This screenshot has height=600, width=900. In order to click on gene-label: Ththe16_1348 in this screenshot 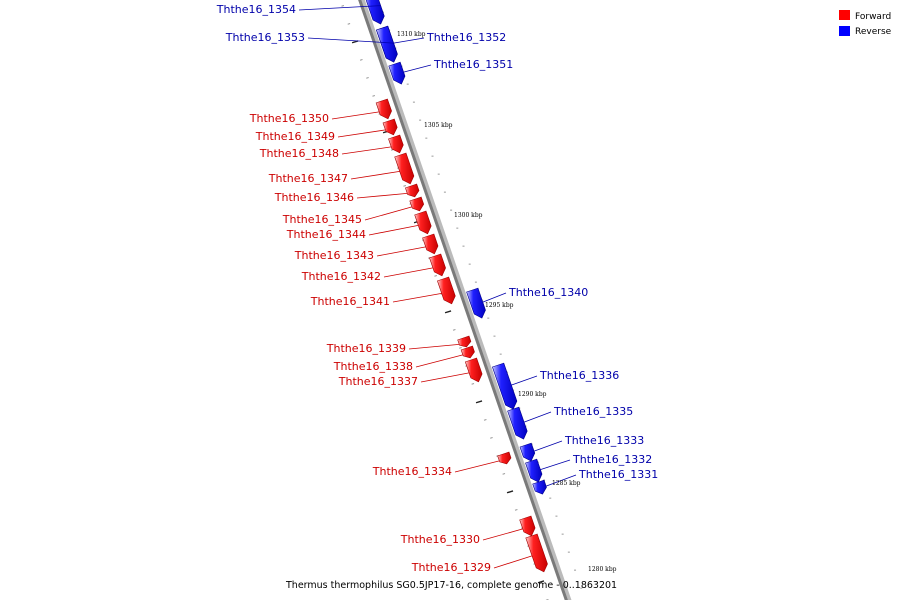, I will do `click(299, 153)`.